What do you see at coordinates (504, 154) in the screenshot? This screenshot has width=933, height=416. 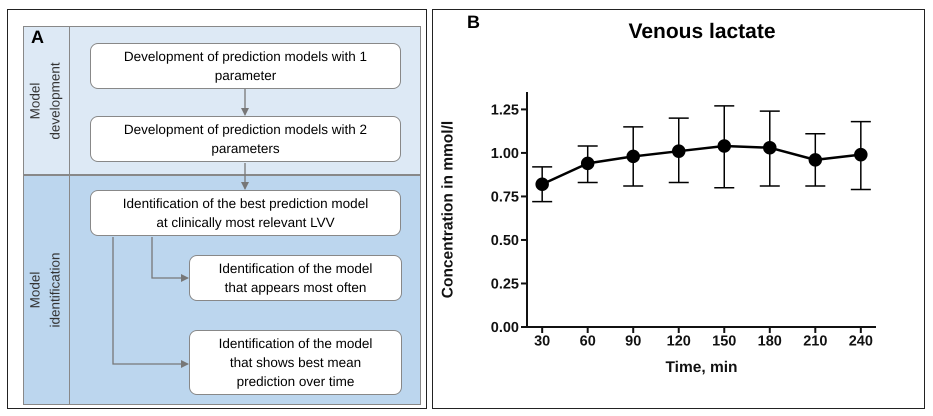 I see `y-tick-label: 1.00` at bounding box center [504, 154].